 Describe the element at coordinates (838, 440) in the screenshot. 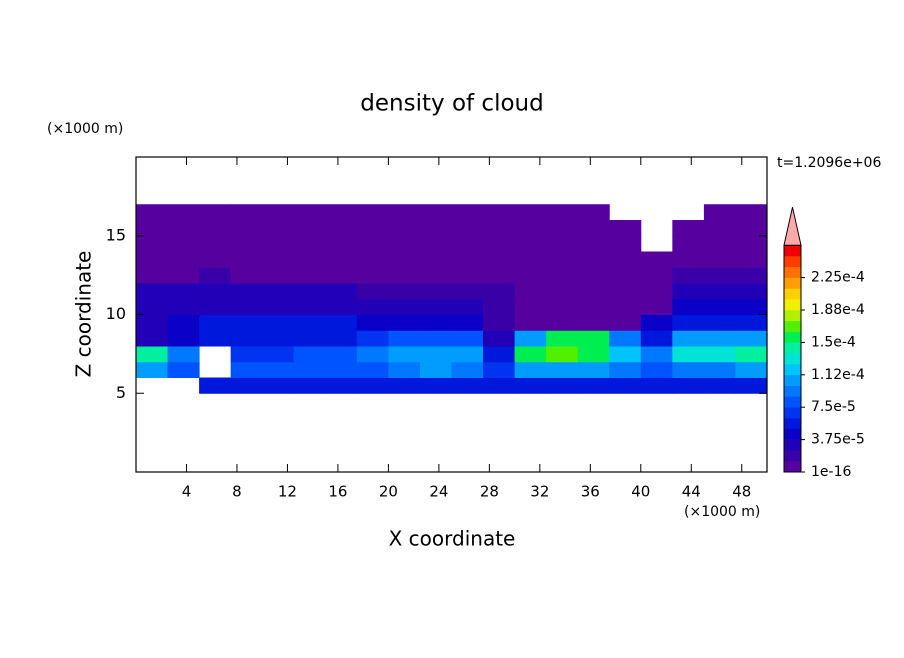

I see `colorbar-tick-label: 3.75e-5` at that location.